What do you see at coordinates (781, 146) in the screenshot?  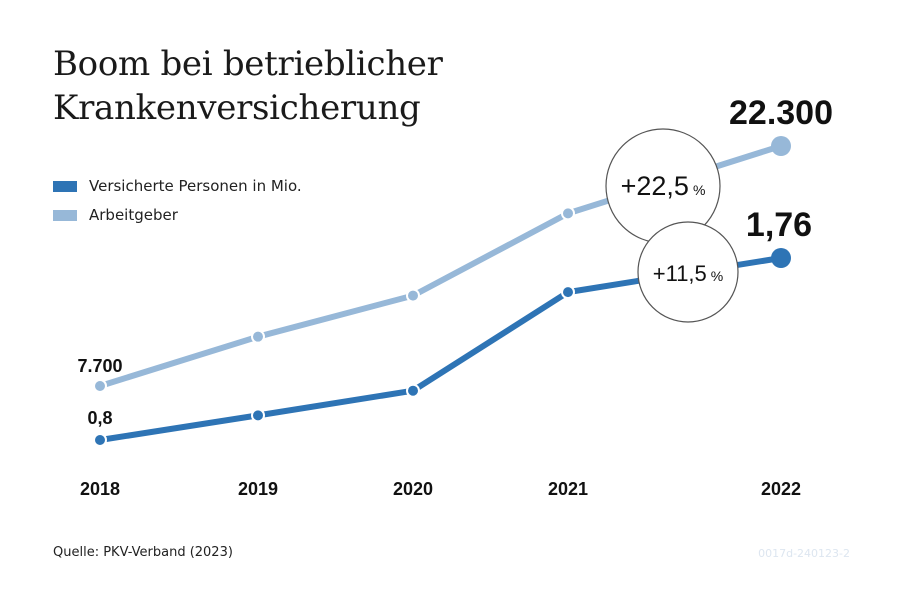 I see `point-arbeitgeber-2022` at bounding box center [781, 146].